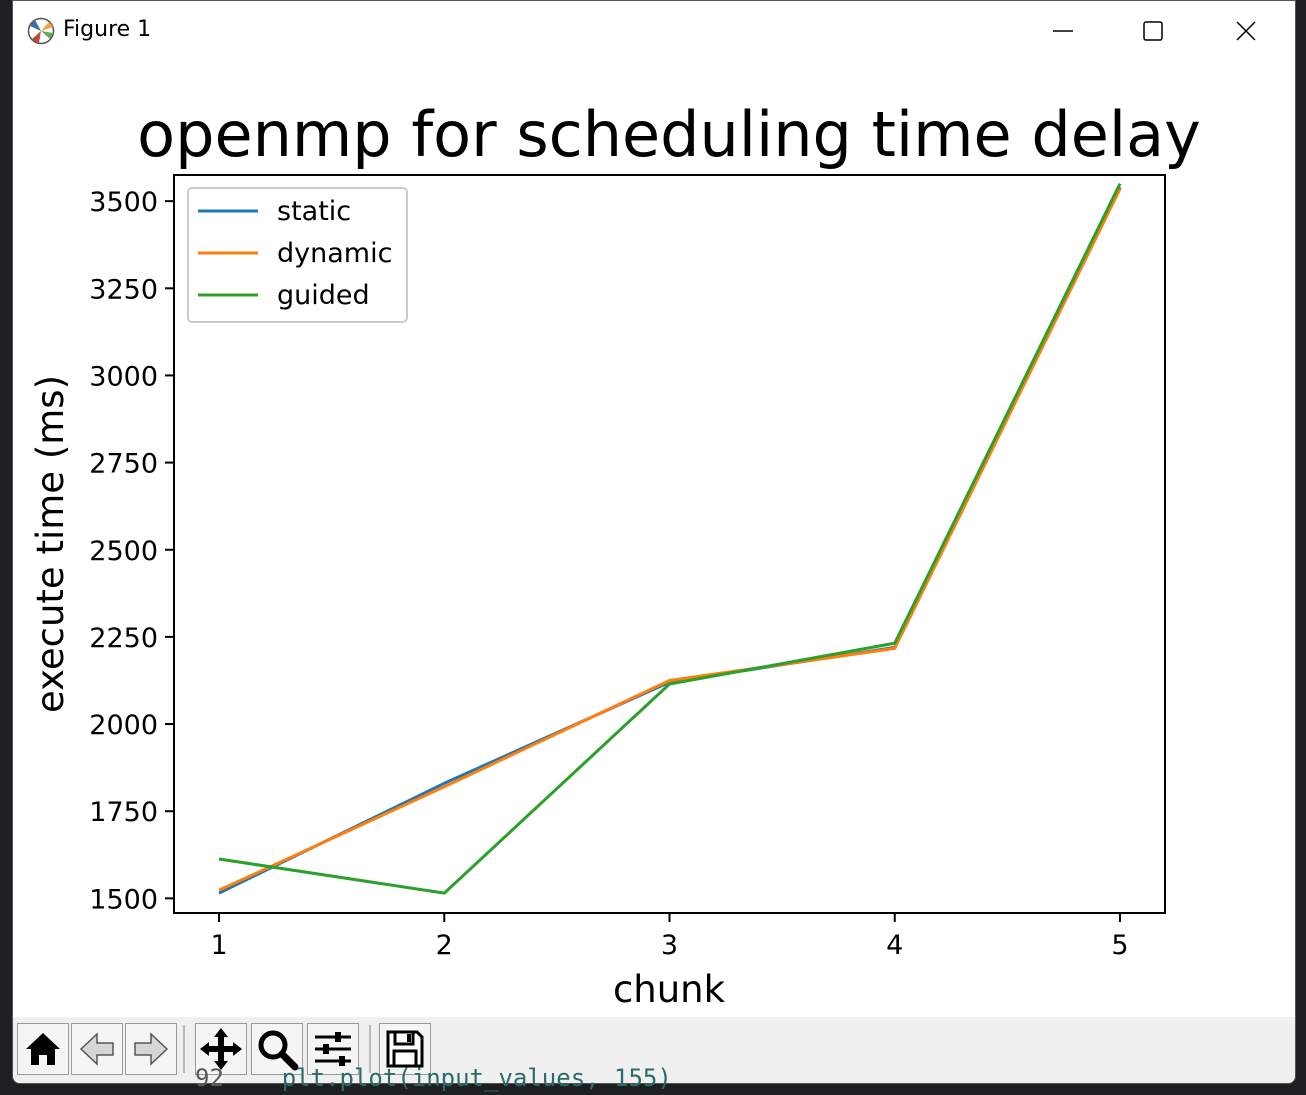 The image size is (1306, 1095). I want to click on y-tick-label: 2750, so click(123, 464).